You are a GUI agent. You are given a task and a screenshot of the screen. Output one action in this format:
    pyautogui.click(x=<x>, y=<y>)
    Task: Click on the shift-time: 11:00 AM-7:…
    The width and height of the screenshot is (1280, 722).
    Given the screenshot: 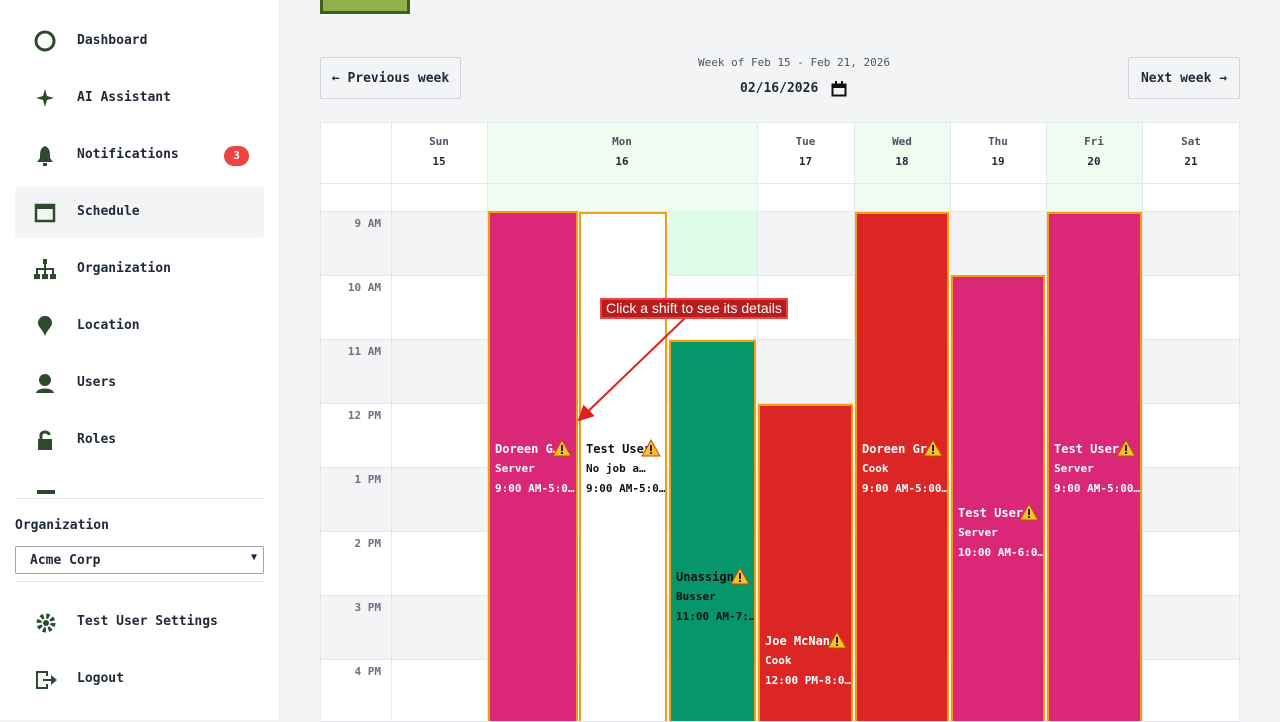 What is the action you would take?
    pyautogui.click(x=716, y=616)
    